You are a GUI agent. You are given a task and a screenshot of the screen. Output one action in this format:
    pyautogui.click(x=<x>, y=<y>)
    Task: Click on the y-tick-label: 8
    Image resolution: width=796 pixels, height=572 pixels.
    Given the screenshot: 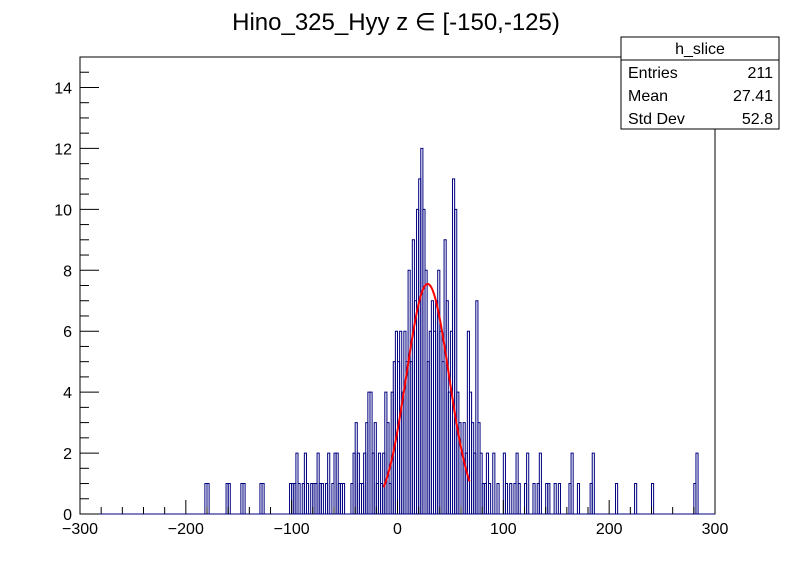 What is the action you would take?
    pyautogui.click(x=67, y=271)
    